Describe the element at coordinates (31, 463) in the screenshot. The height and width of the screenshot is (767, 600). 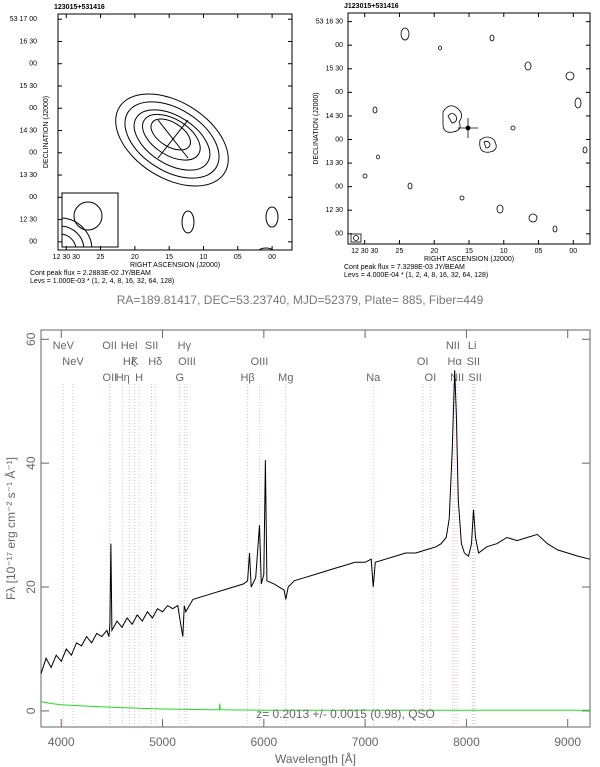
I see `y-tick-label: 40` at that location.